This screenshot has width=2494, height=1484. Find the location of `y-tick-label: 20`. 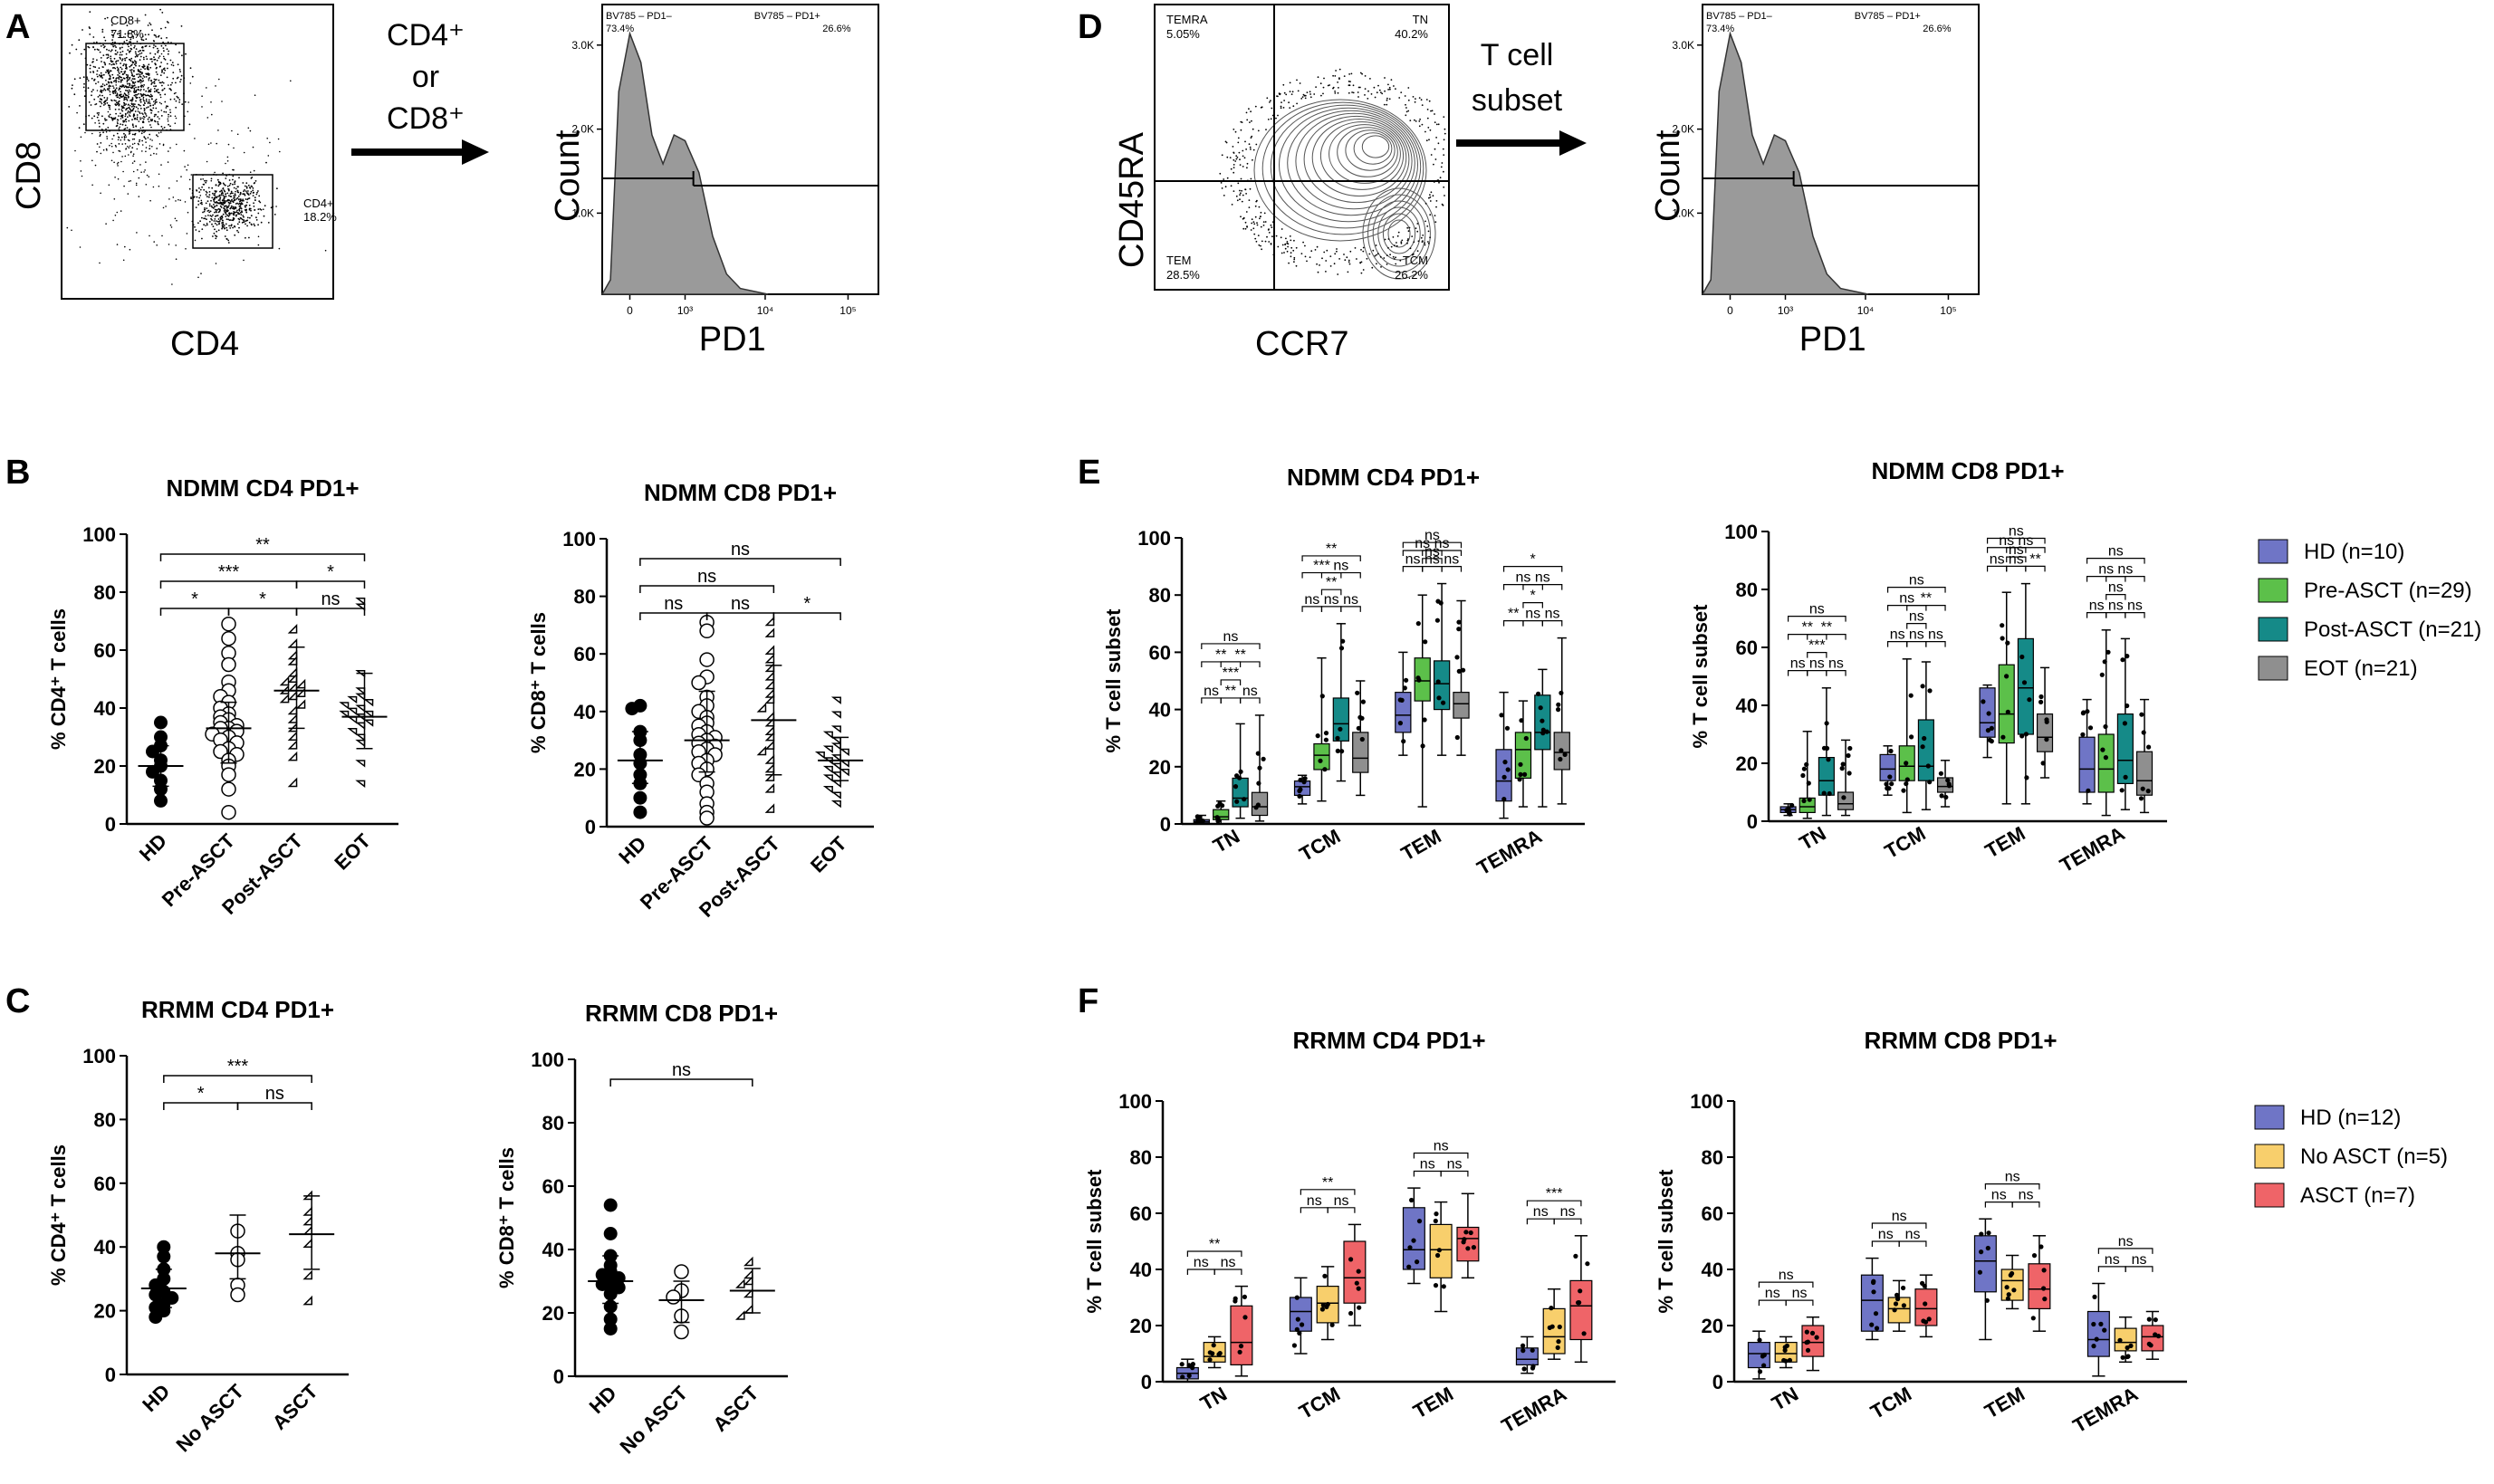

y-tick-label: 20 is located at coordinates (105, 1311).